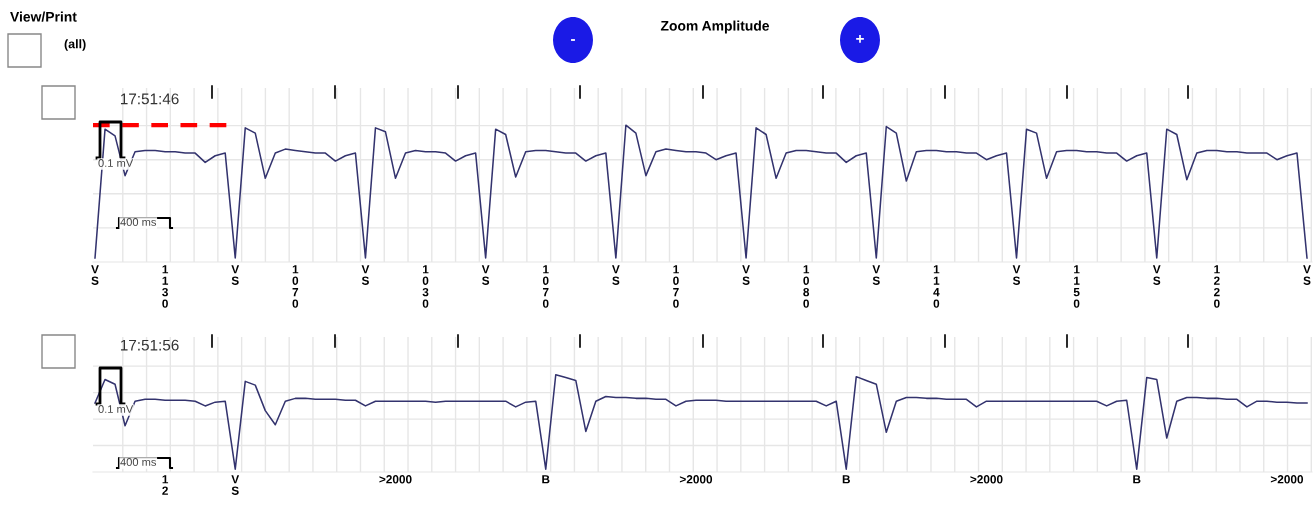 The width and height of the screenshot is (1316, 525). I want to click on chart-title: 17:51:56, so click(149, 345).